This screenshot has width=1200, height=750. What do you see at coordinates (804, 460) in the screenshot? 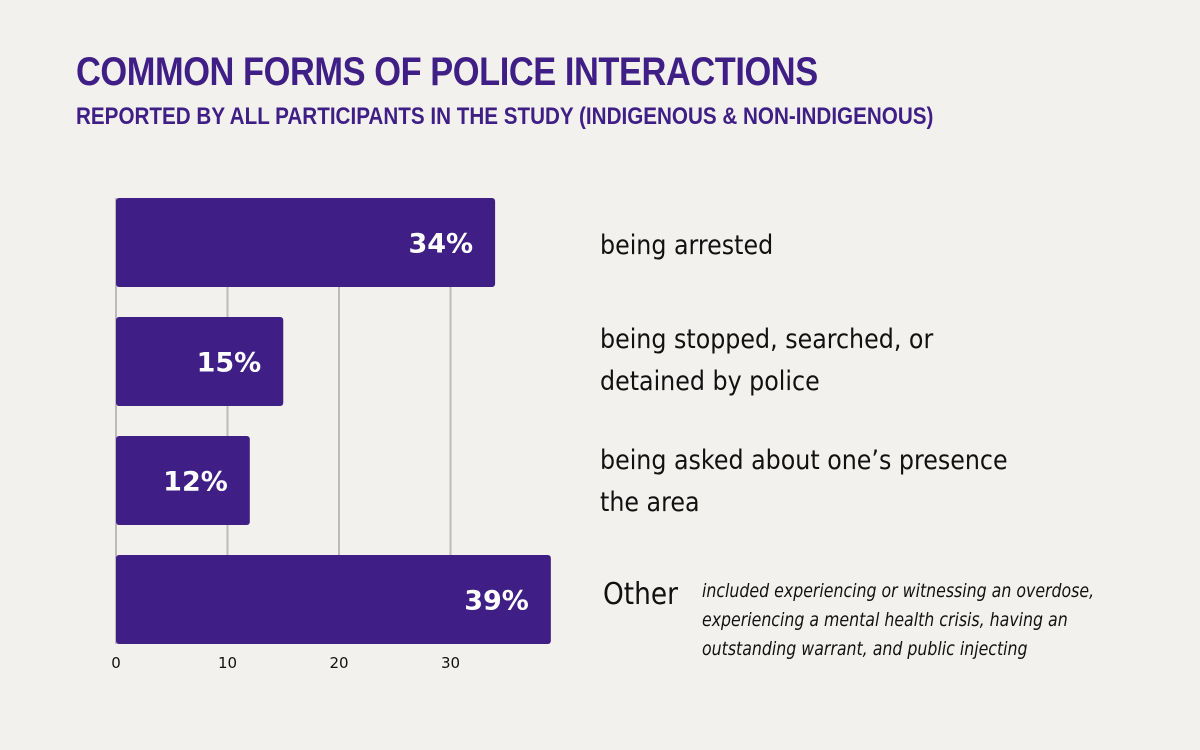
I see `category-label-line: being asked about one’s presence` at bounding box center [804, 460].